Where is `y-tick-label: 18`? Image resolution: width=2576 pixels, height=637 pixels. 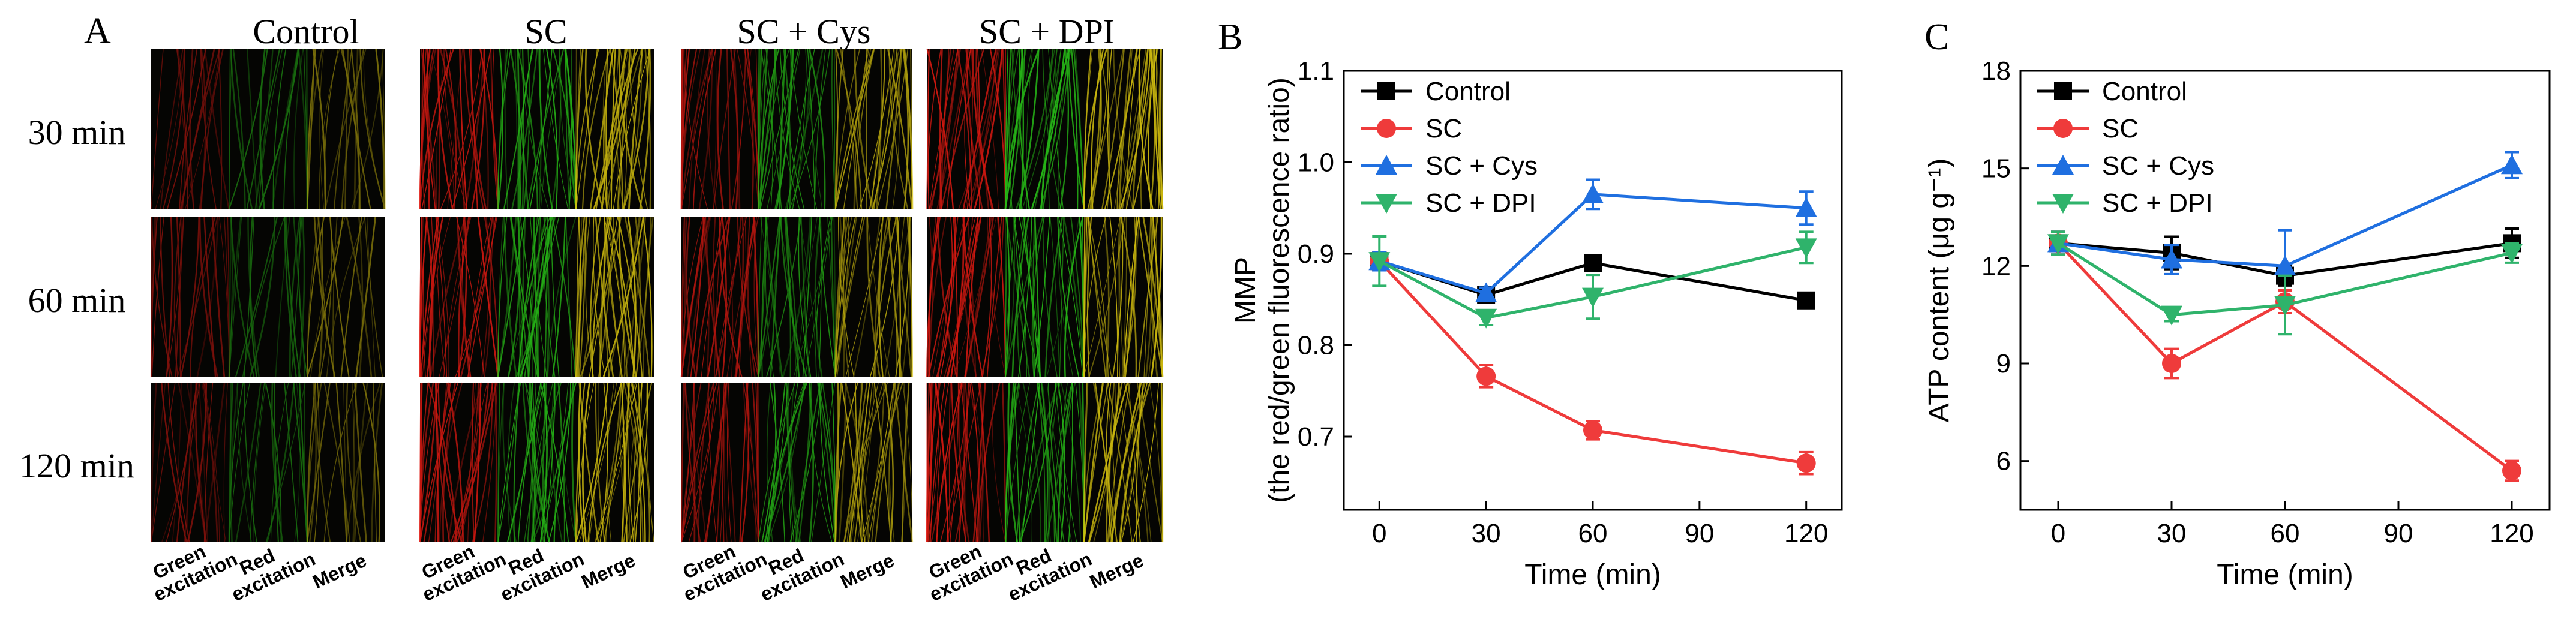 y-tick-label: 18 is located at coordinates (1996, 71).